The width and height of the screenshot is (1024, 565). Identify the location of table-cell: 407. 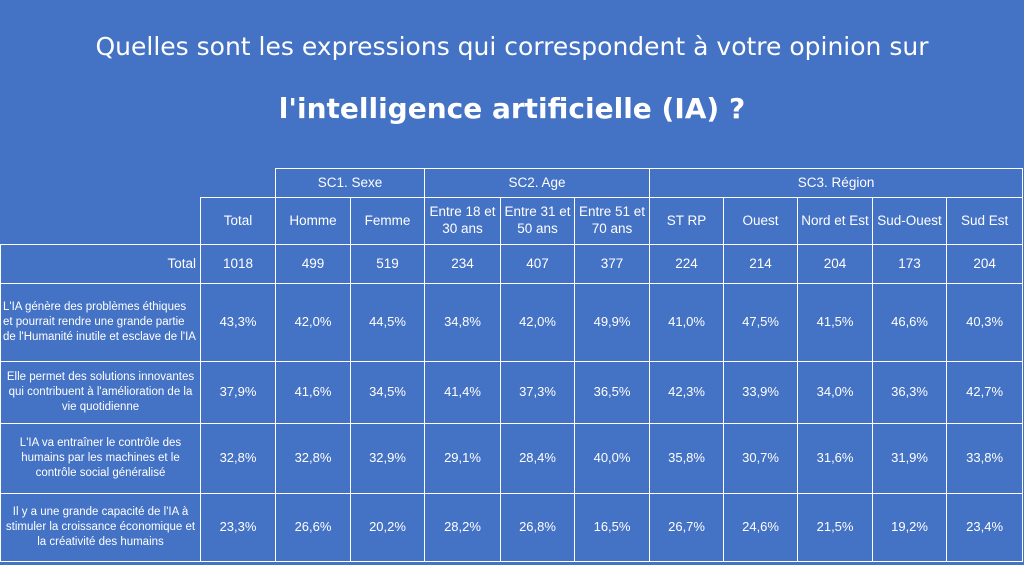
(538, 264).